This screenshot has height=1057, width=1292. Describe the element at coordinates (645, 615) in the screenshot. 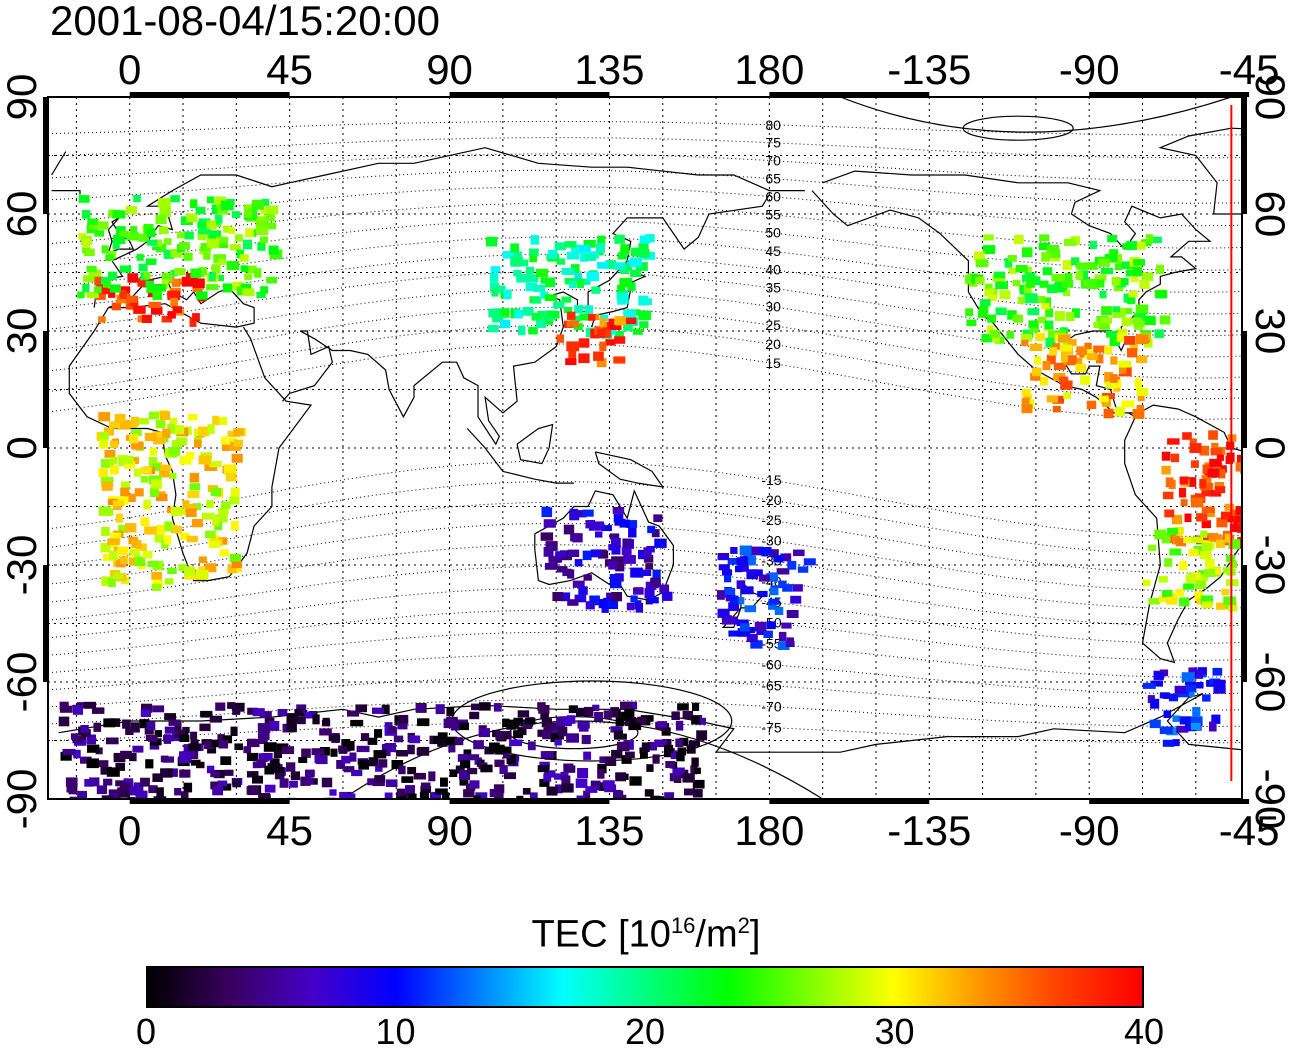

I see `contour-line` at that location.